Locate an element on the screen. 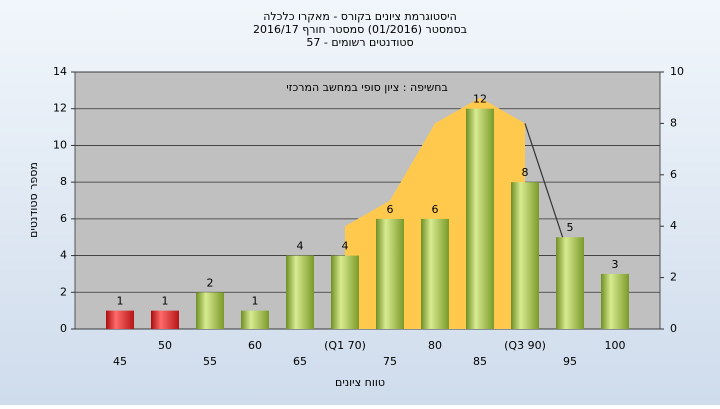 The height and width of the screenshot is (409, 720). y-tick-label: 6 is located at coordinates (63, 218).